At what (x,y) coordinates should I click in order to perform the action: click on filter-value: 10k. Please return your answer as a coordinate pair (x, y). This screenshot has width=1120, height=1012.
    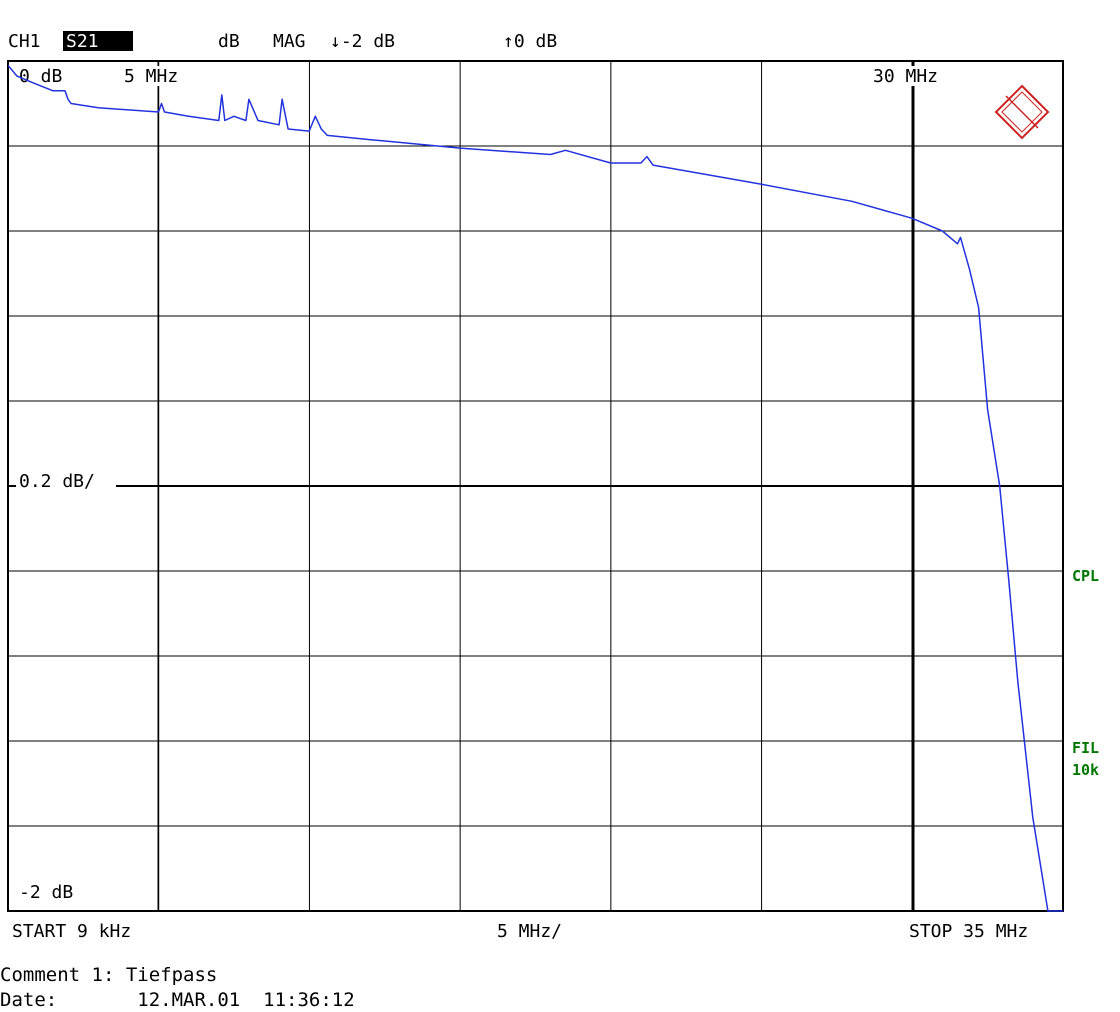
    Looking at the image, I should click on (1085, 770).